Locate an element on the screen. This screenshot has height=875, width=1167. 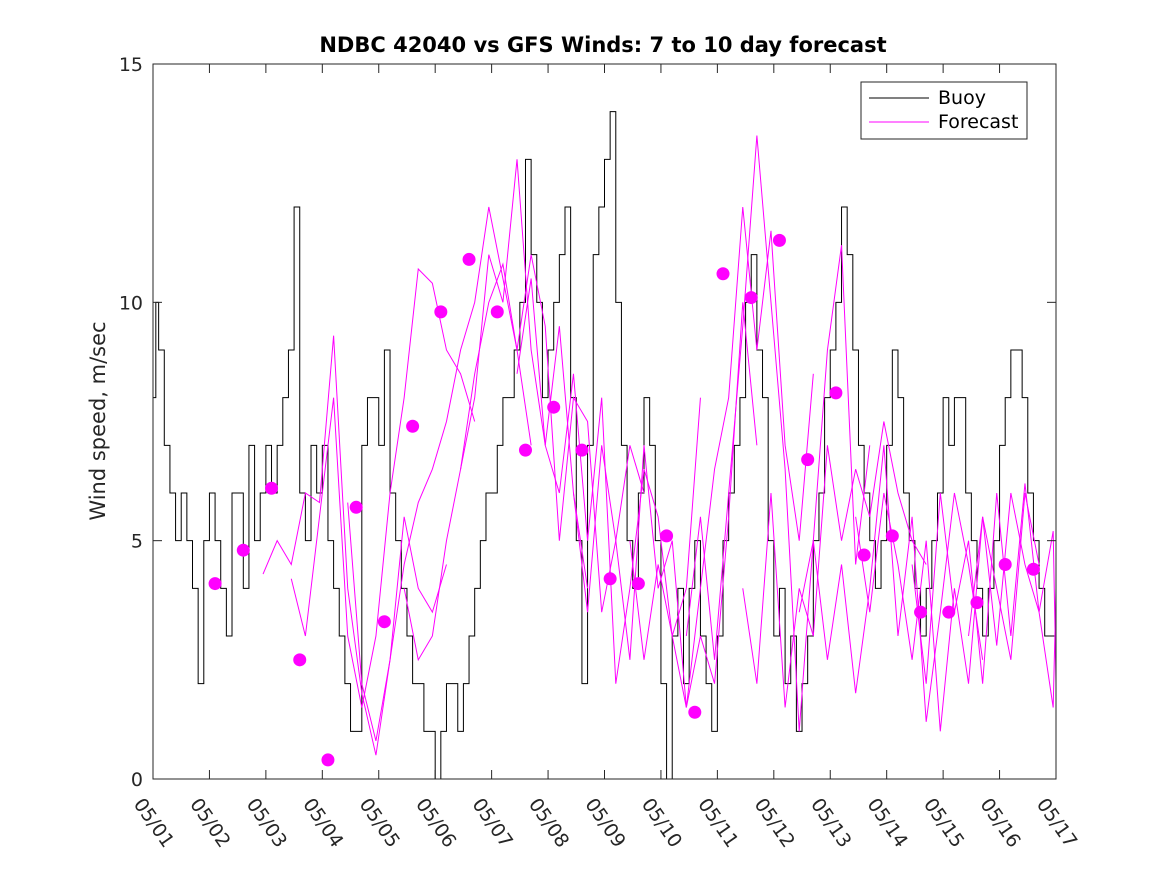
y-tick-label: 5 is located at coordinates (137, 542).